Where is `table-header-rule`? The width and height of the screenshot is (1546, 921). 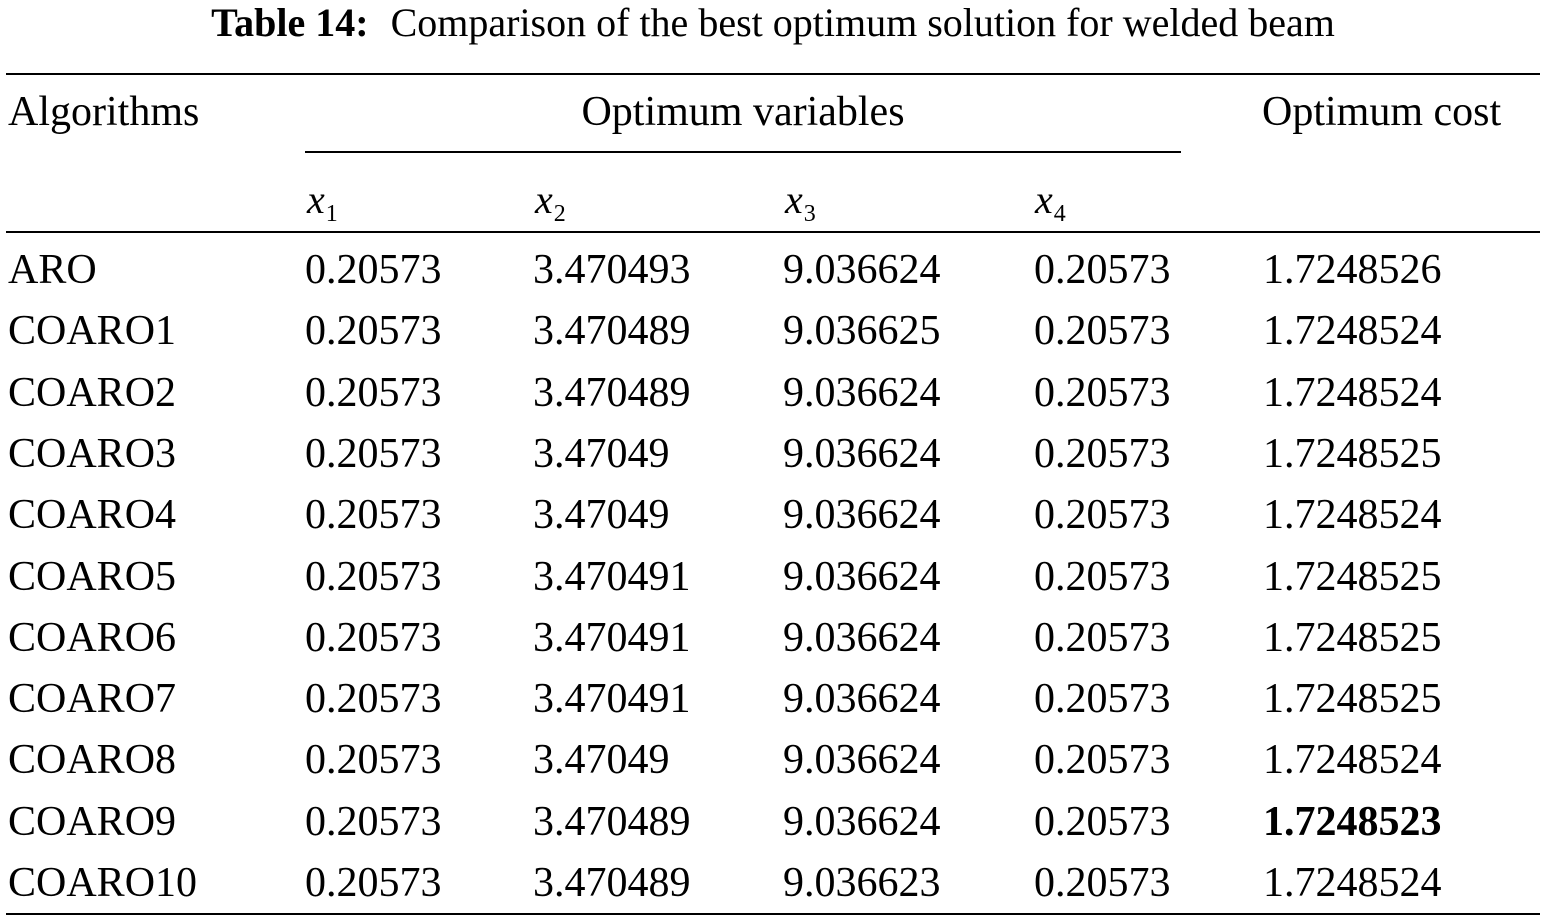
table-header-rule is located at coordinates (773, 232).